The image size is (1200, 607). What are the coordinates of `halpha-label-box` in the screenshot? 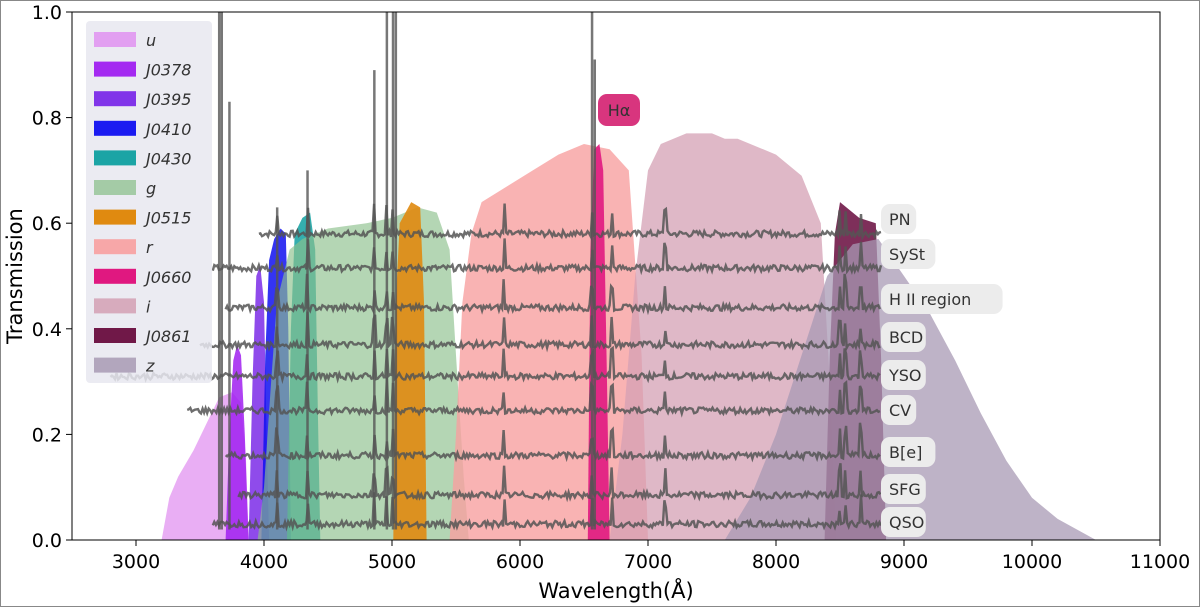 It's located at (619, 110).